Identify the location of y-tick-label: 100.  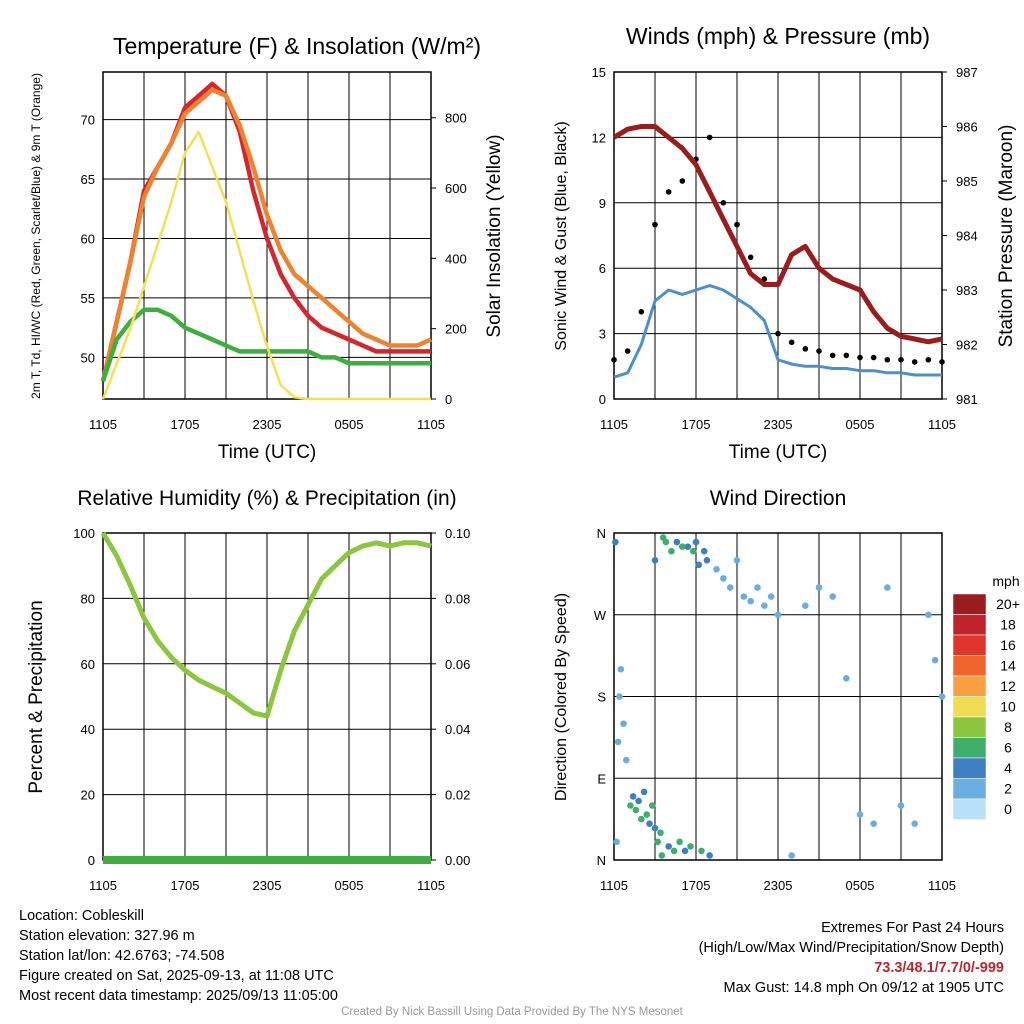
(84, 533).